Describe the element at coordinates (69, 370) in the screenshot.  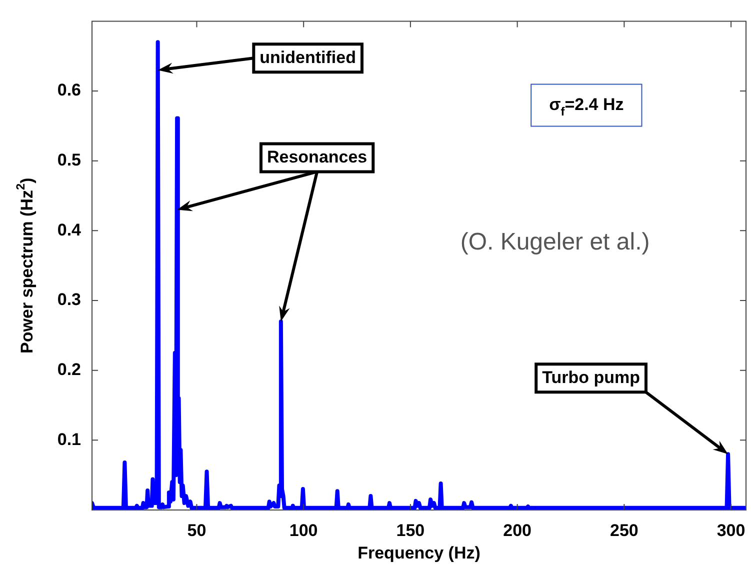
I see `y-tick-label: 0.2` at that location.